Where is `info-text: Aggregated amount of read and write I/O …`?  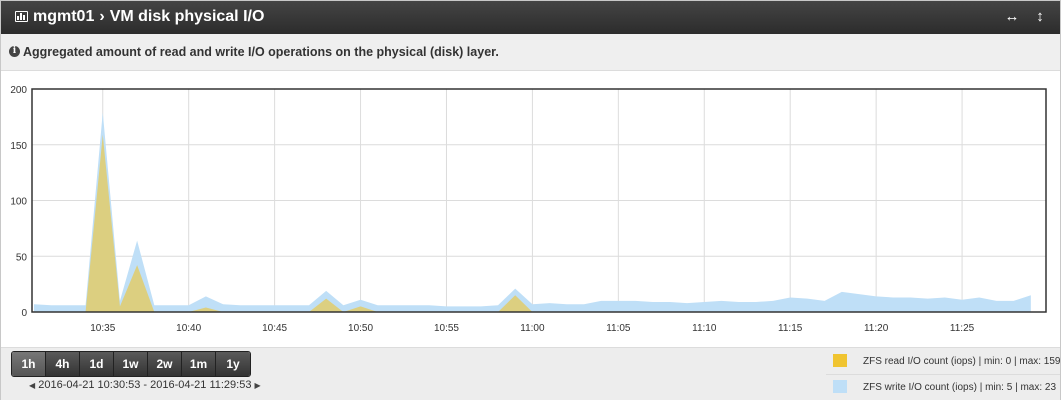 info-text: Aggregated amount of read and write I/O … is located at coordinates (261, 52).